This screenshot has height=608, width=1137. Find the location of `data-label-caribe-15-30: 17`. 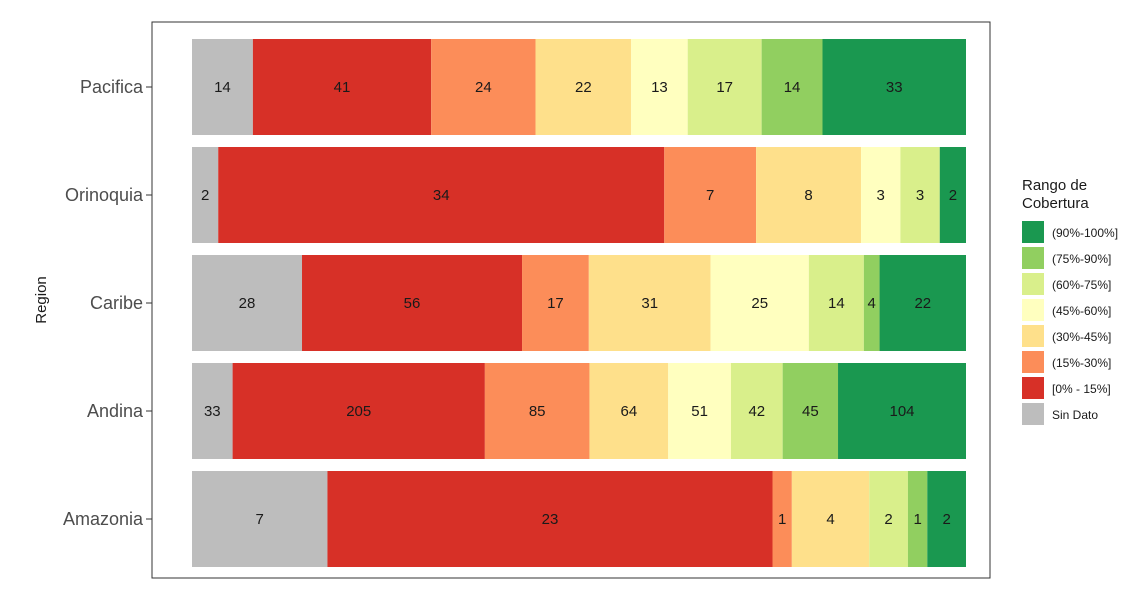

data-label-caribe-15-30: 17 is located at coordinates (555, 303).